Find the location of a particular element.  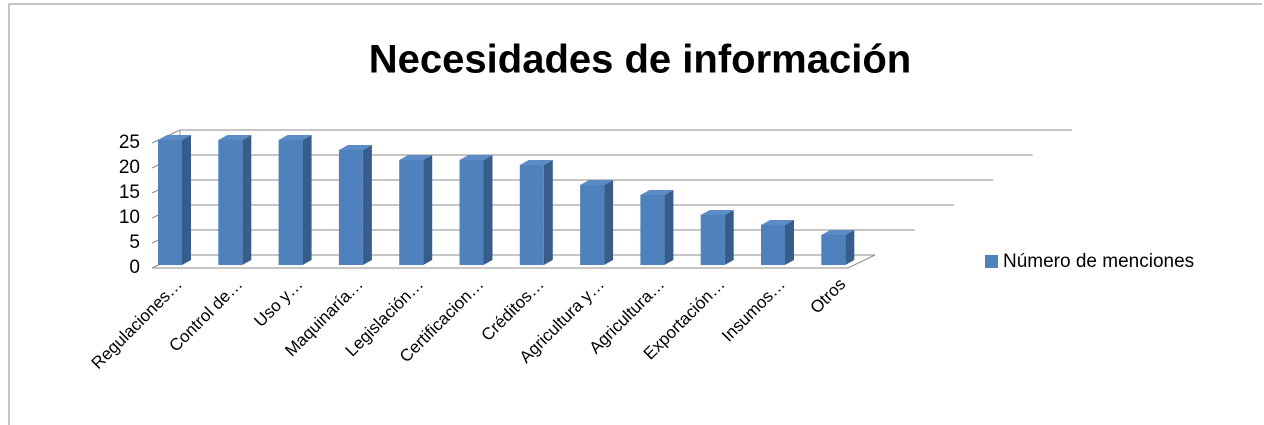

y-tick-label: 20 is located at coordinates (129, 167).